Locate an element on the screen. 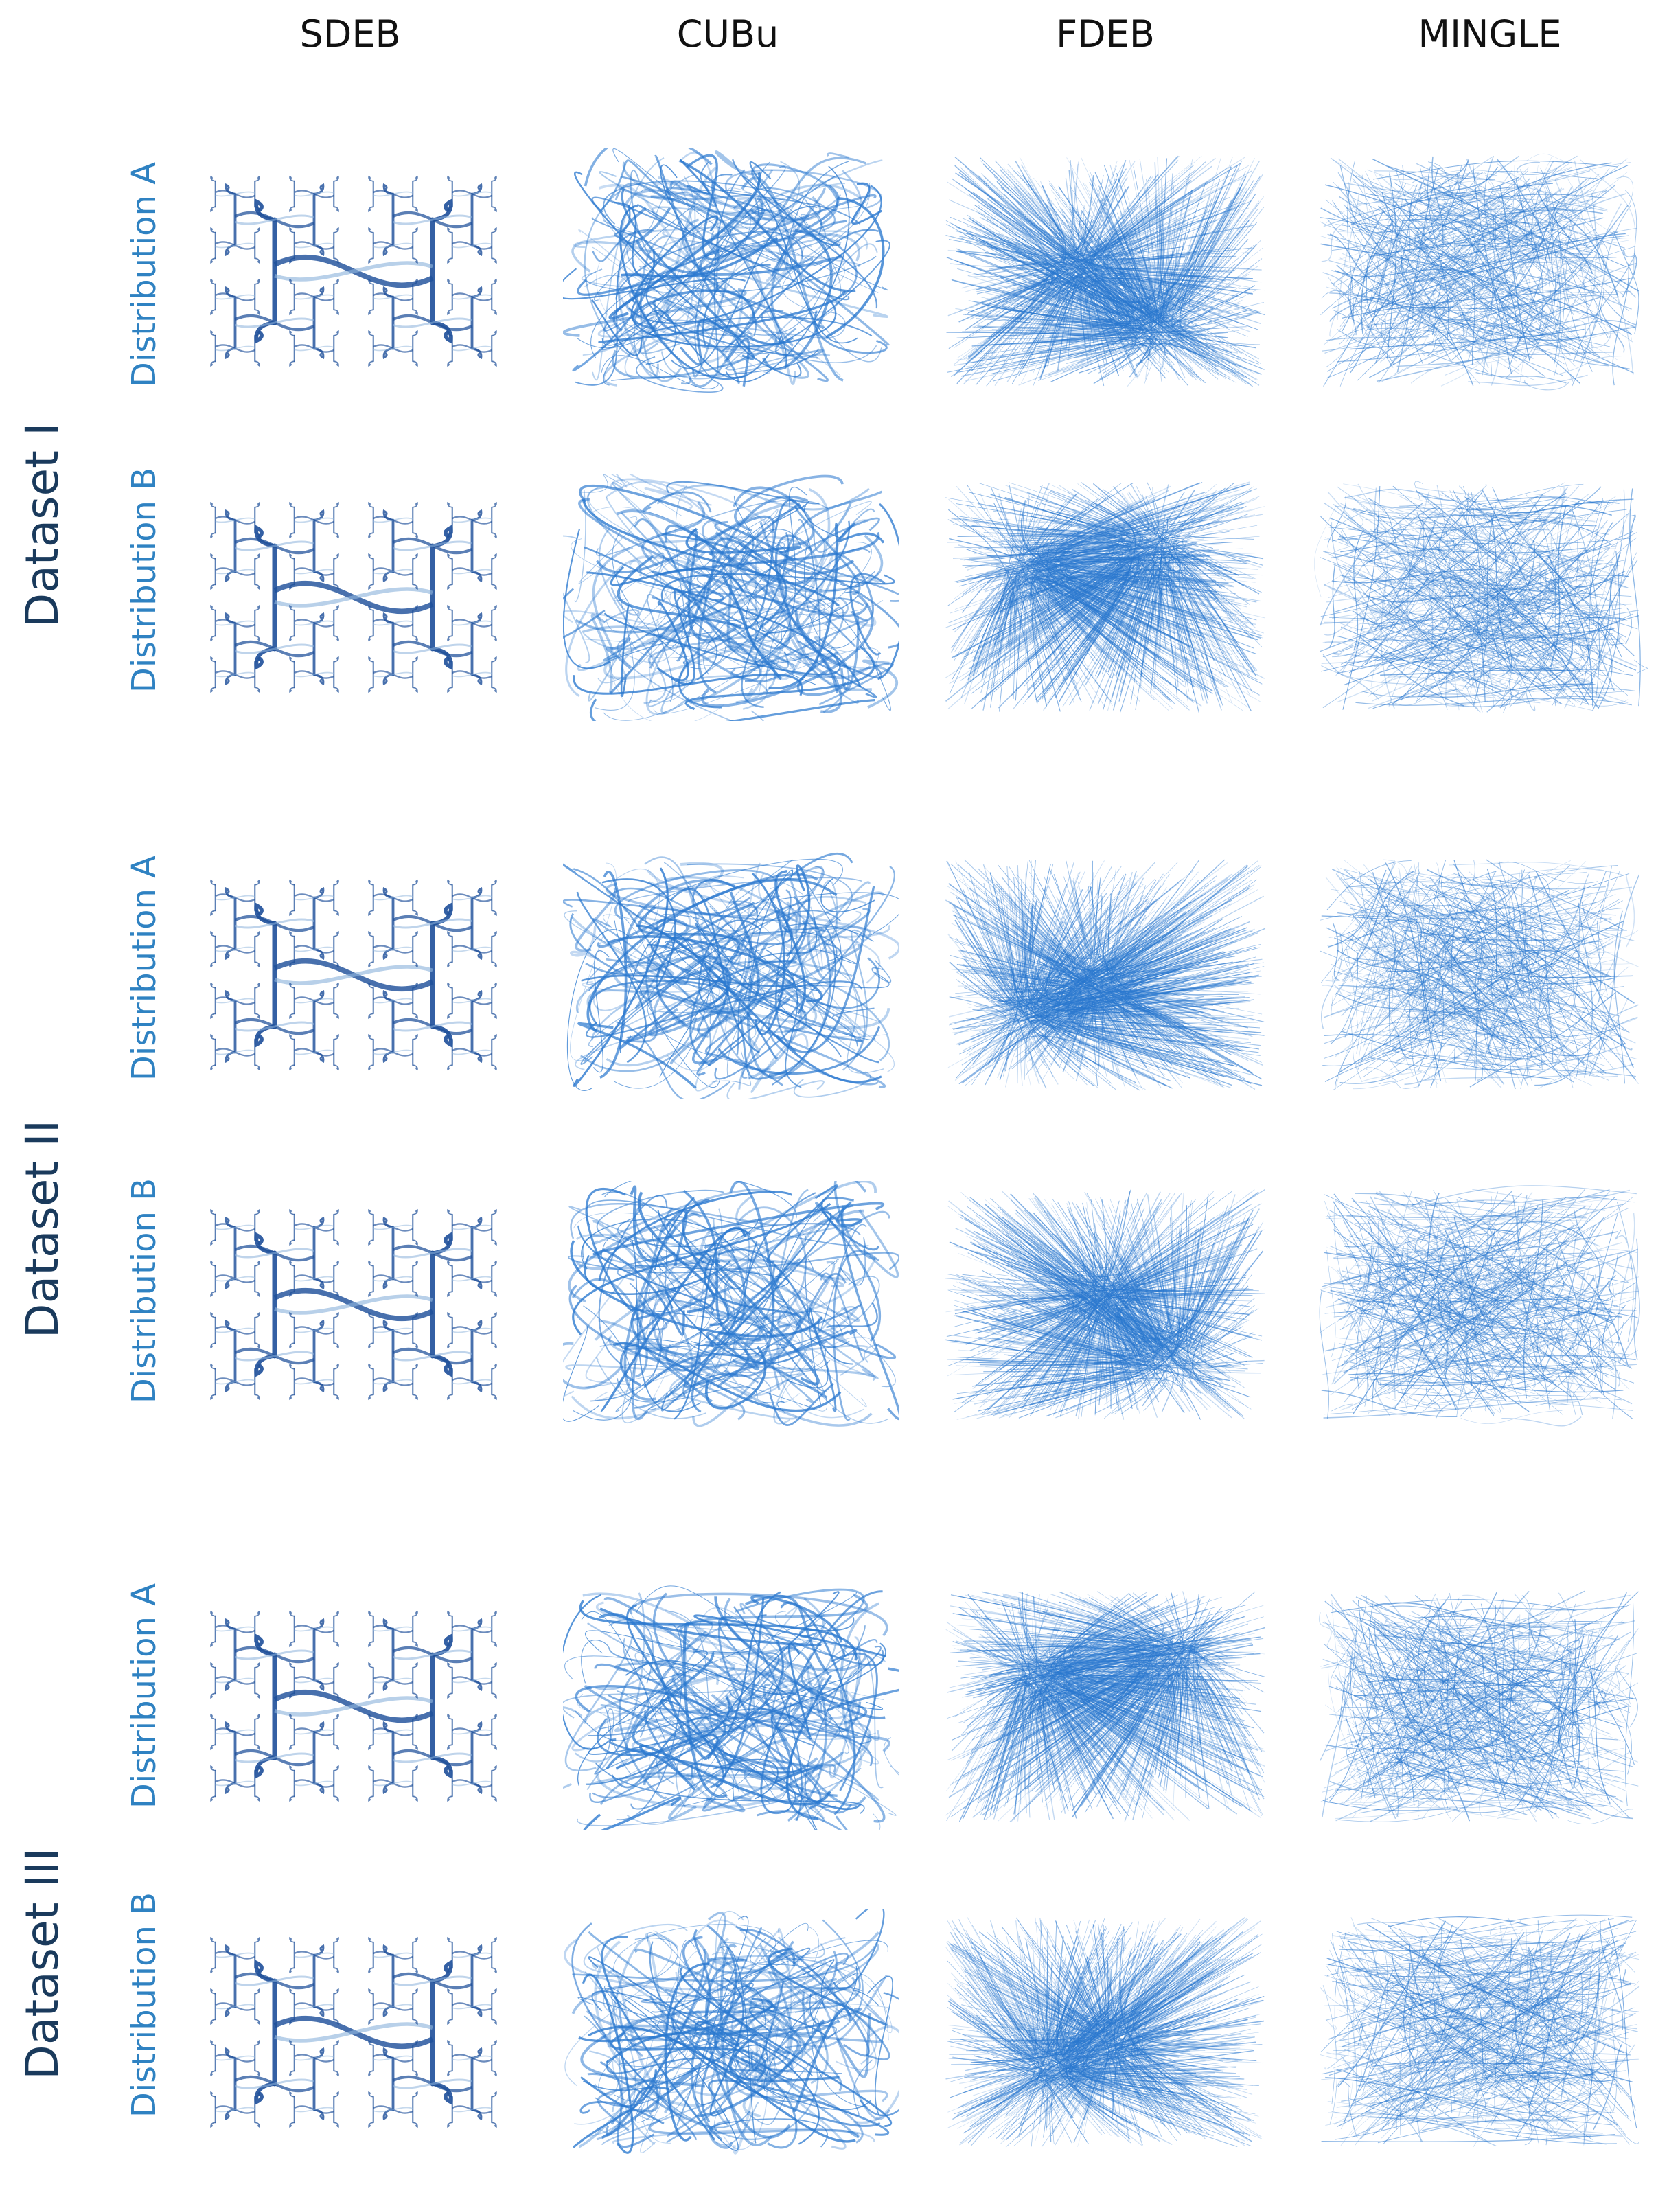 Image resolution: width=1680 pixels, height=2204 pixels. distribution-label-3a: Distribution A is located at coordinates (144, 1696).